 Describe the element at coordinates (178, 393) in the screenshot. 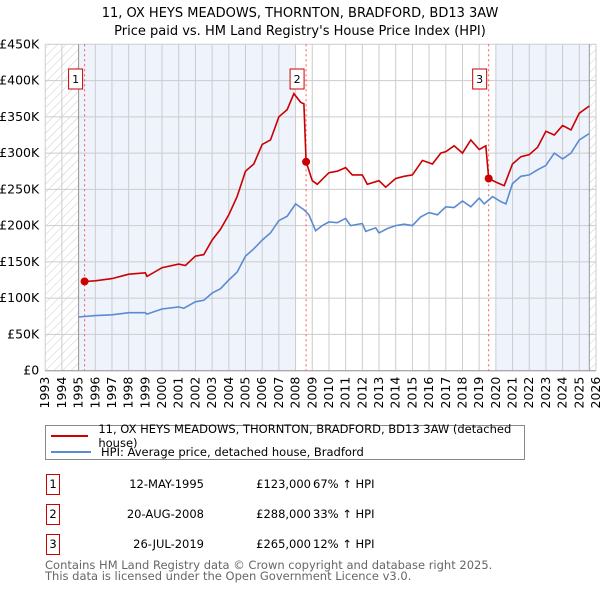

I see `x-tick-label: 2001` at that location.